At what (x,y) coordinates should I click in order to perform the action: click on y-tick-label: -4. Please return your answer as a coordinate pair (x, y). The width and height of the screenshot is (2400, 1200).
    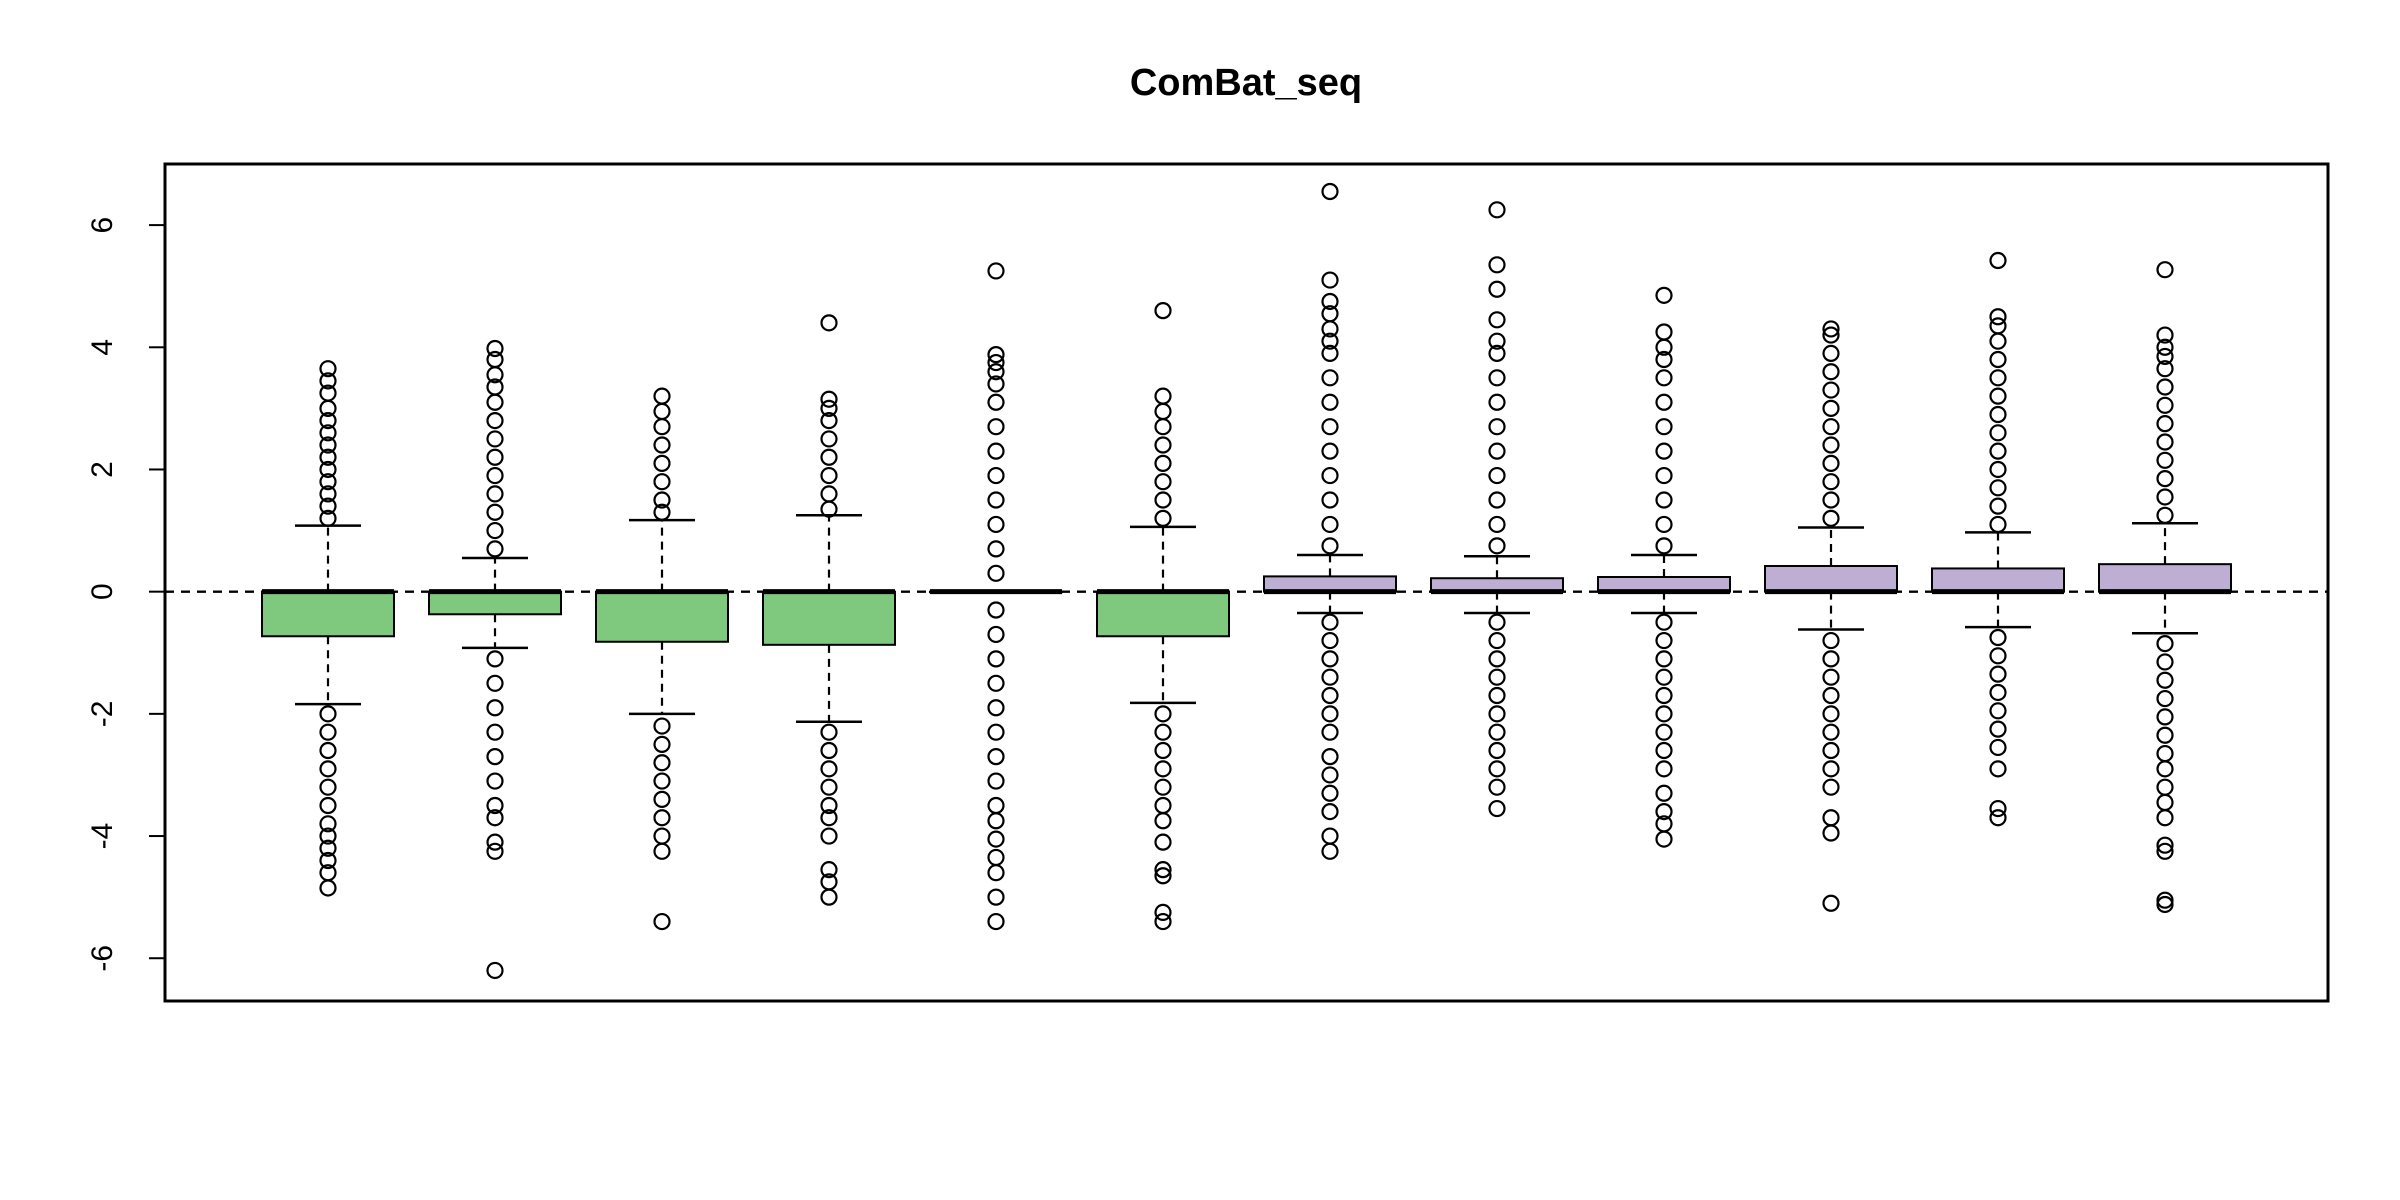
    Looking at the image, I should click on (102, 836).